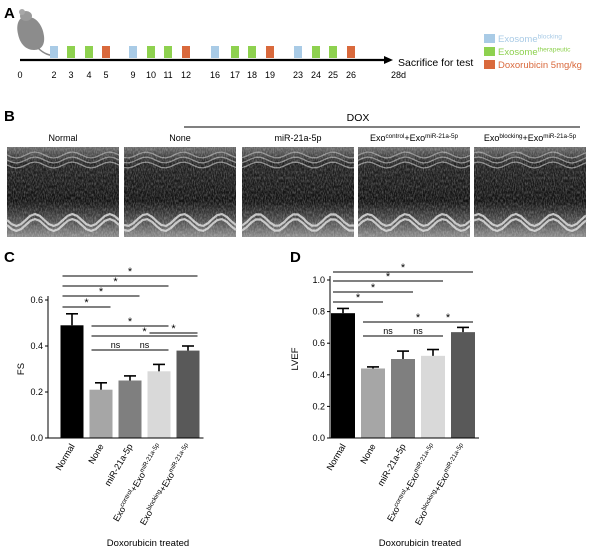  What do you see at coordinates (148, 543) in the screenshot?
I see `x-axis-label: Doxorubicin treated` at bounding box center [148, 543].